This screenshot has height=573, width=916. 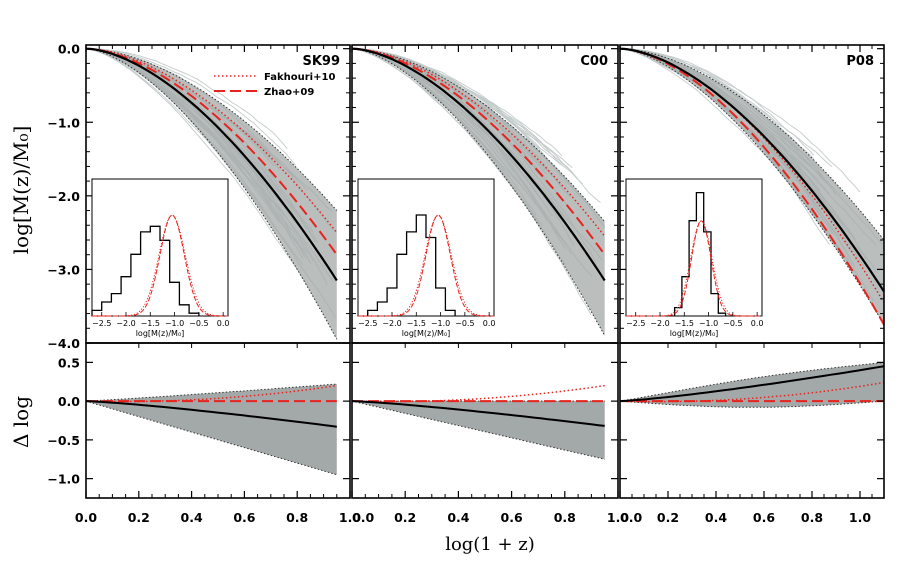 What do you see at coordinates (274, 85) in the screenshot?
I see `legend: Fakhouri+10 Zhao+09` at bounding box center [274, 85].